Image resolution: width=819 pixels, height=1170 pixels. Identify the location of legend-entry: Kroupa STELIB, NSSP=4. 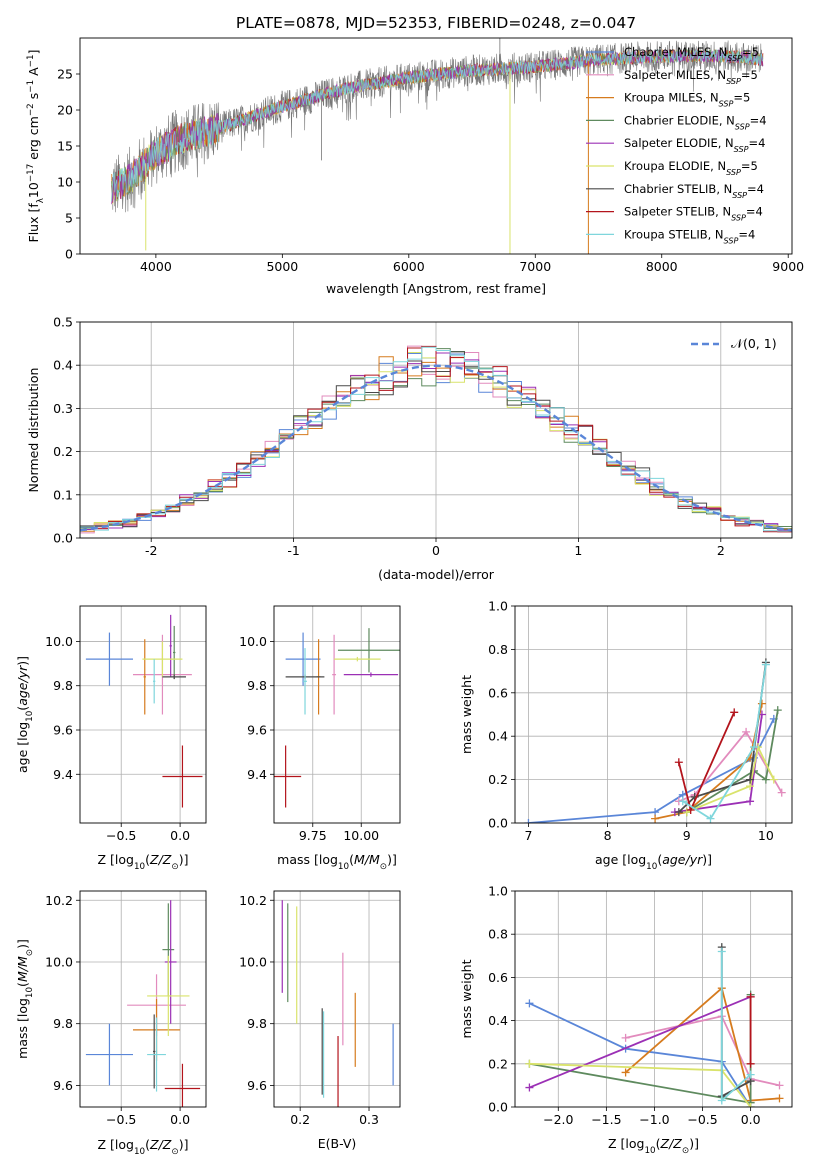
(689, 236).